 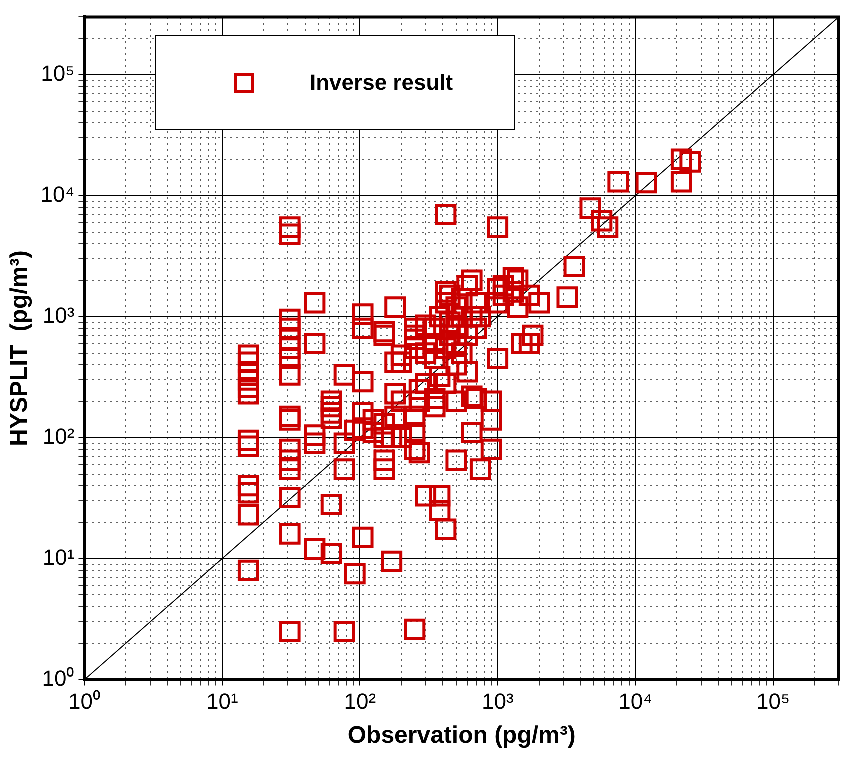 What do you see at coordinates (58, 315) in the screenshot?
I see `y-tick-label: 10³` at bounding box center [58, 315].